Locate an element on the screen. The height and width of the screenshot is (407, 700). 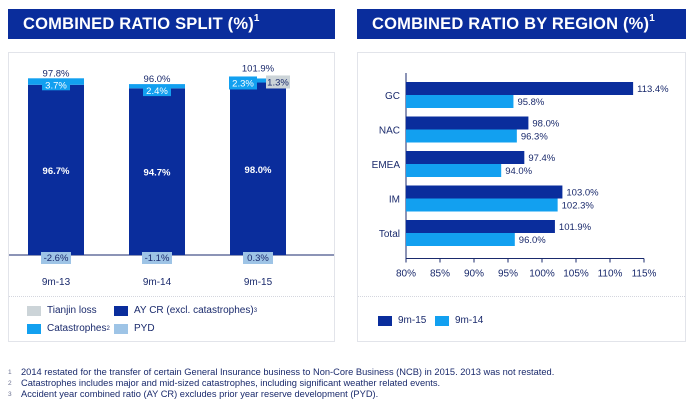
value-label-9m-15: 98.0% is located at coordinates (545, 124).